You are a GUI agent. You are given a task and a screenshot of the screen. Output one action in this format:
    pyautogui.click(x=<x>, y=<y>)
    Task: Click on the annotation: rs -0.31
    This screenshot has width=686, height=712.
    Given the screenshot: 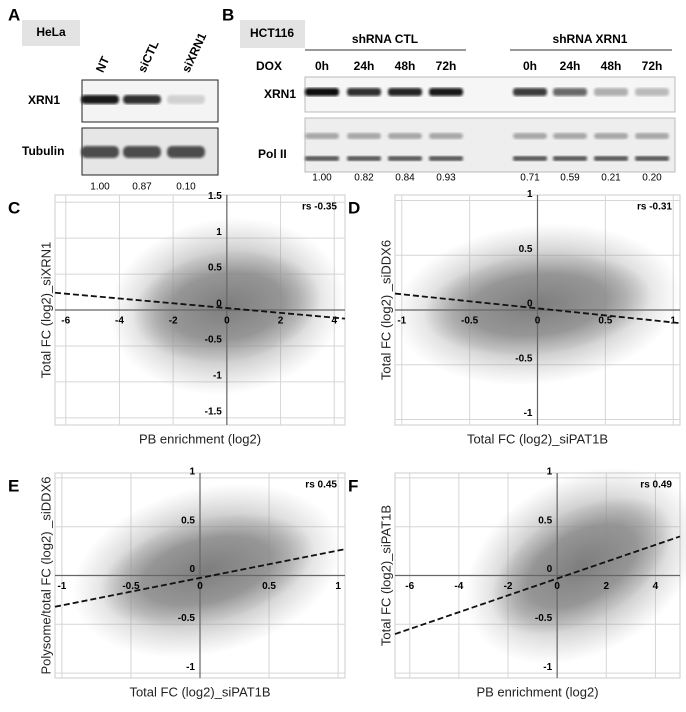 What is the action you would take?
    pyautogui.click(x=654, y=207)
    